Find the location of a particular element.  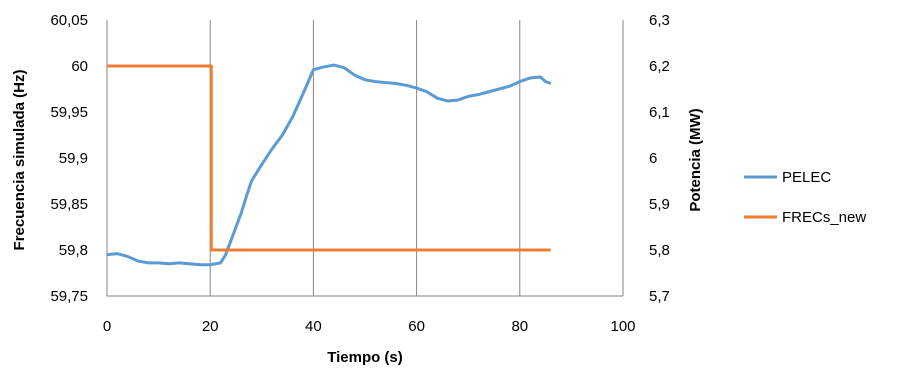

y-right-tick-label-6: 6,3 is located at coordinates (659, 20).